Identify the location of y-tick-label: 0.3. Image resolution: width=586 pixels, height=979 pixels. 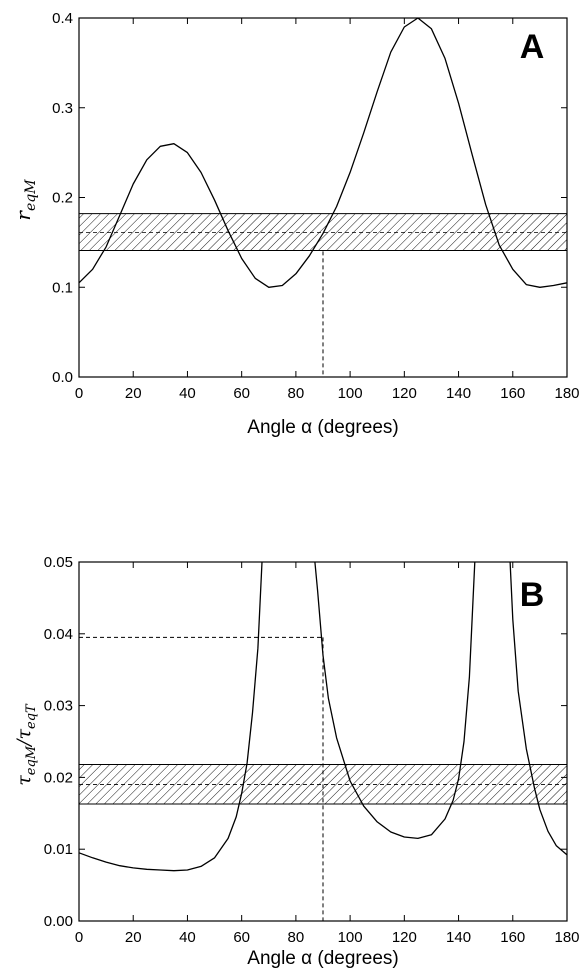
(62, 108).